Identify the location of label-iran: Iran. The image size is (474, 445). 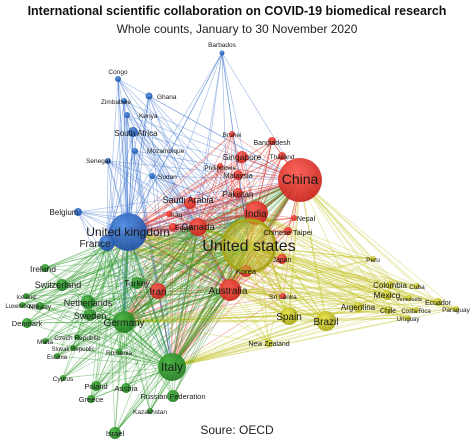
(157, 292).